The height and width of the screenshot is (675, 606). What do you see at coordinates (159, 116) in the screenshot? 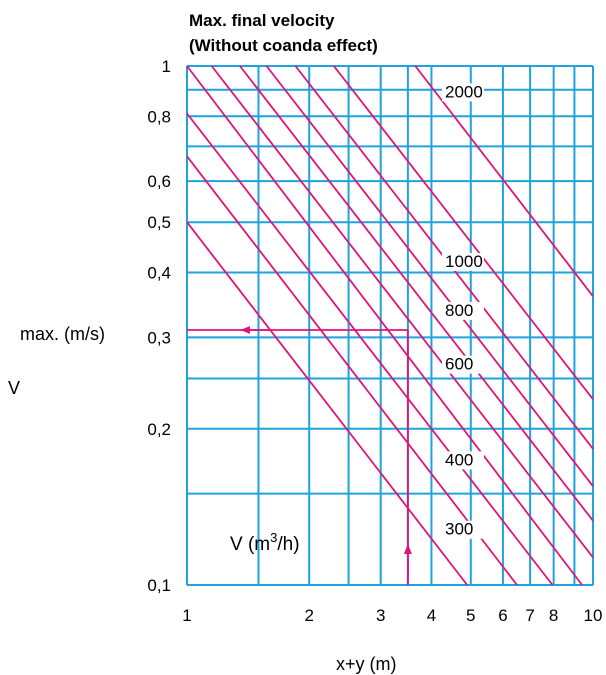
I see `y-tick-label: 0,8` at bounding box center [159, 116].